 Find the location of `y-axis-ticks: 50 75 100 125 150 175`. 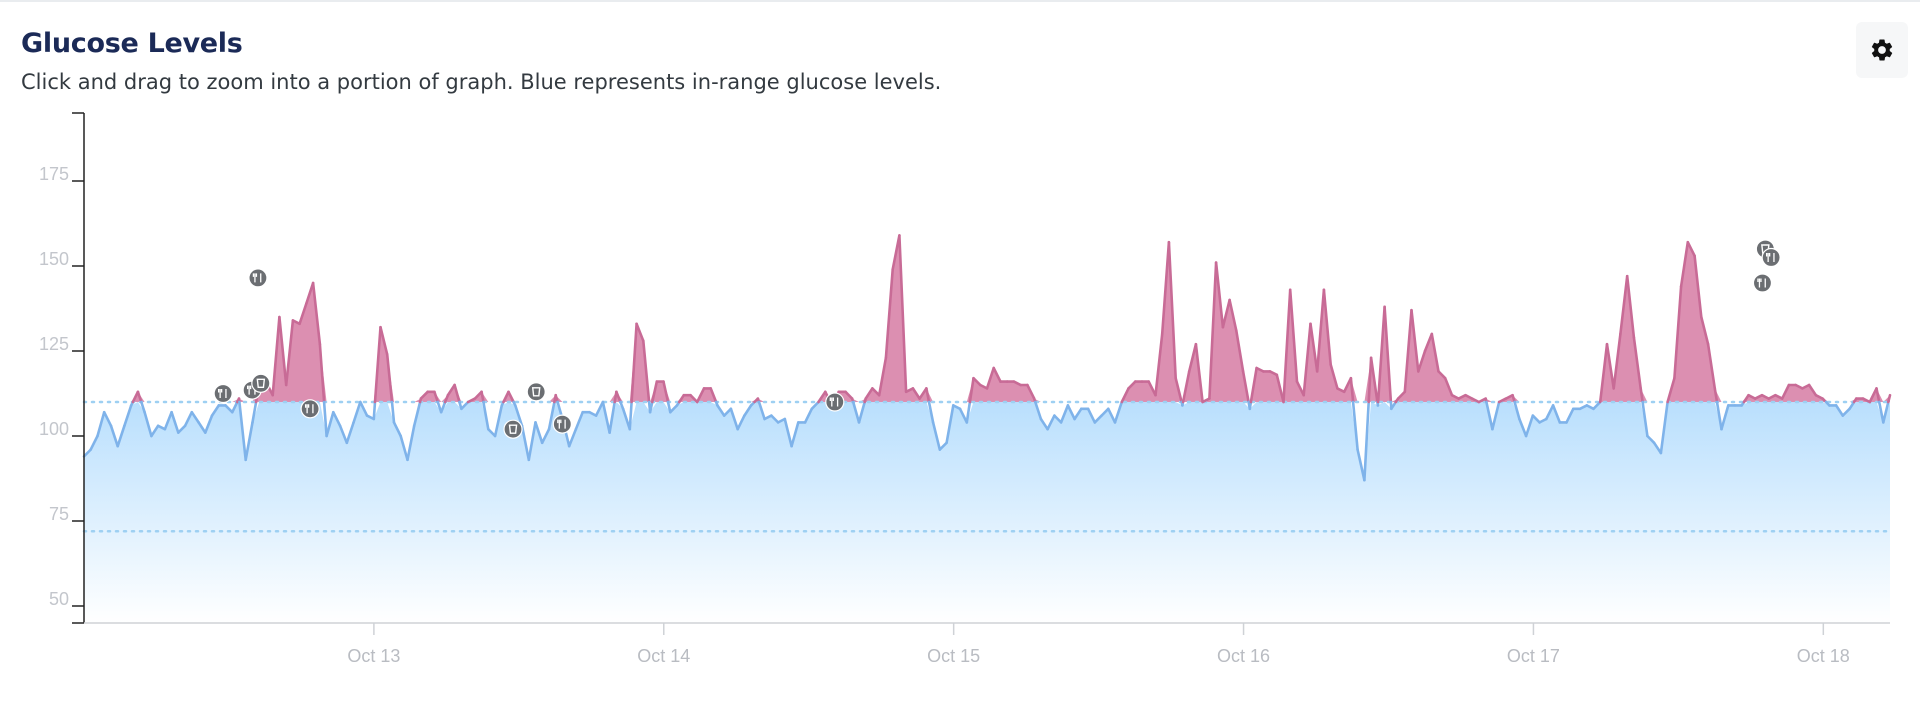

y-axis-ticks: 50 75 100 125 150 175 is located at coordinates (61, 386).